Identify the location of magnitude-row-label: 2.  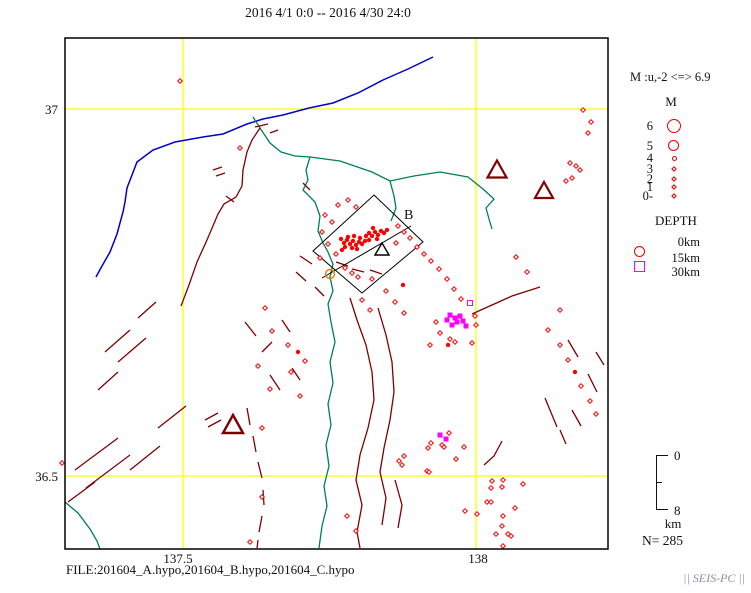
(649, 178).